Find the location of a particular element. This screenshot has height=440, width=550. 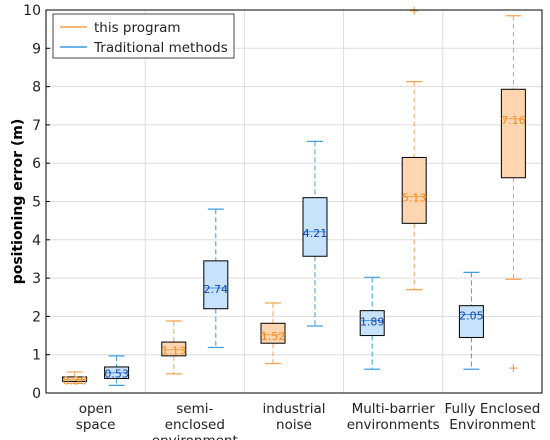

y-tick-label: 7 is located at coordinates (36, 126).